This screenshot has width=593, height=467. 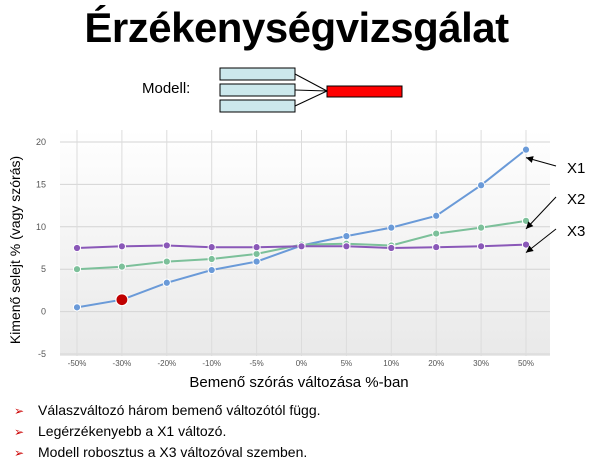 I want to click on y-axis-ticks: -5 0 5 10 15 20, so click(x=41, y=248).